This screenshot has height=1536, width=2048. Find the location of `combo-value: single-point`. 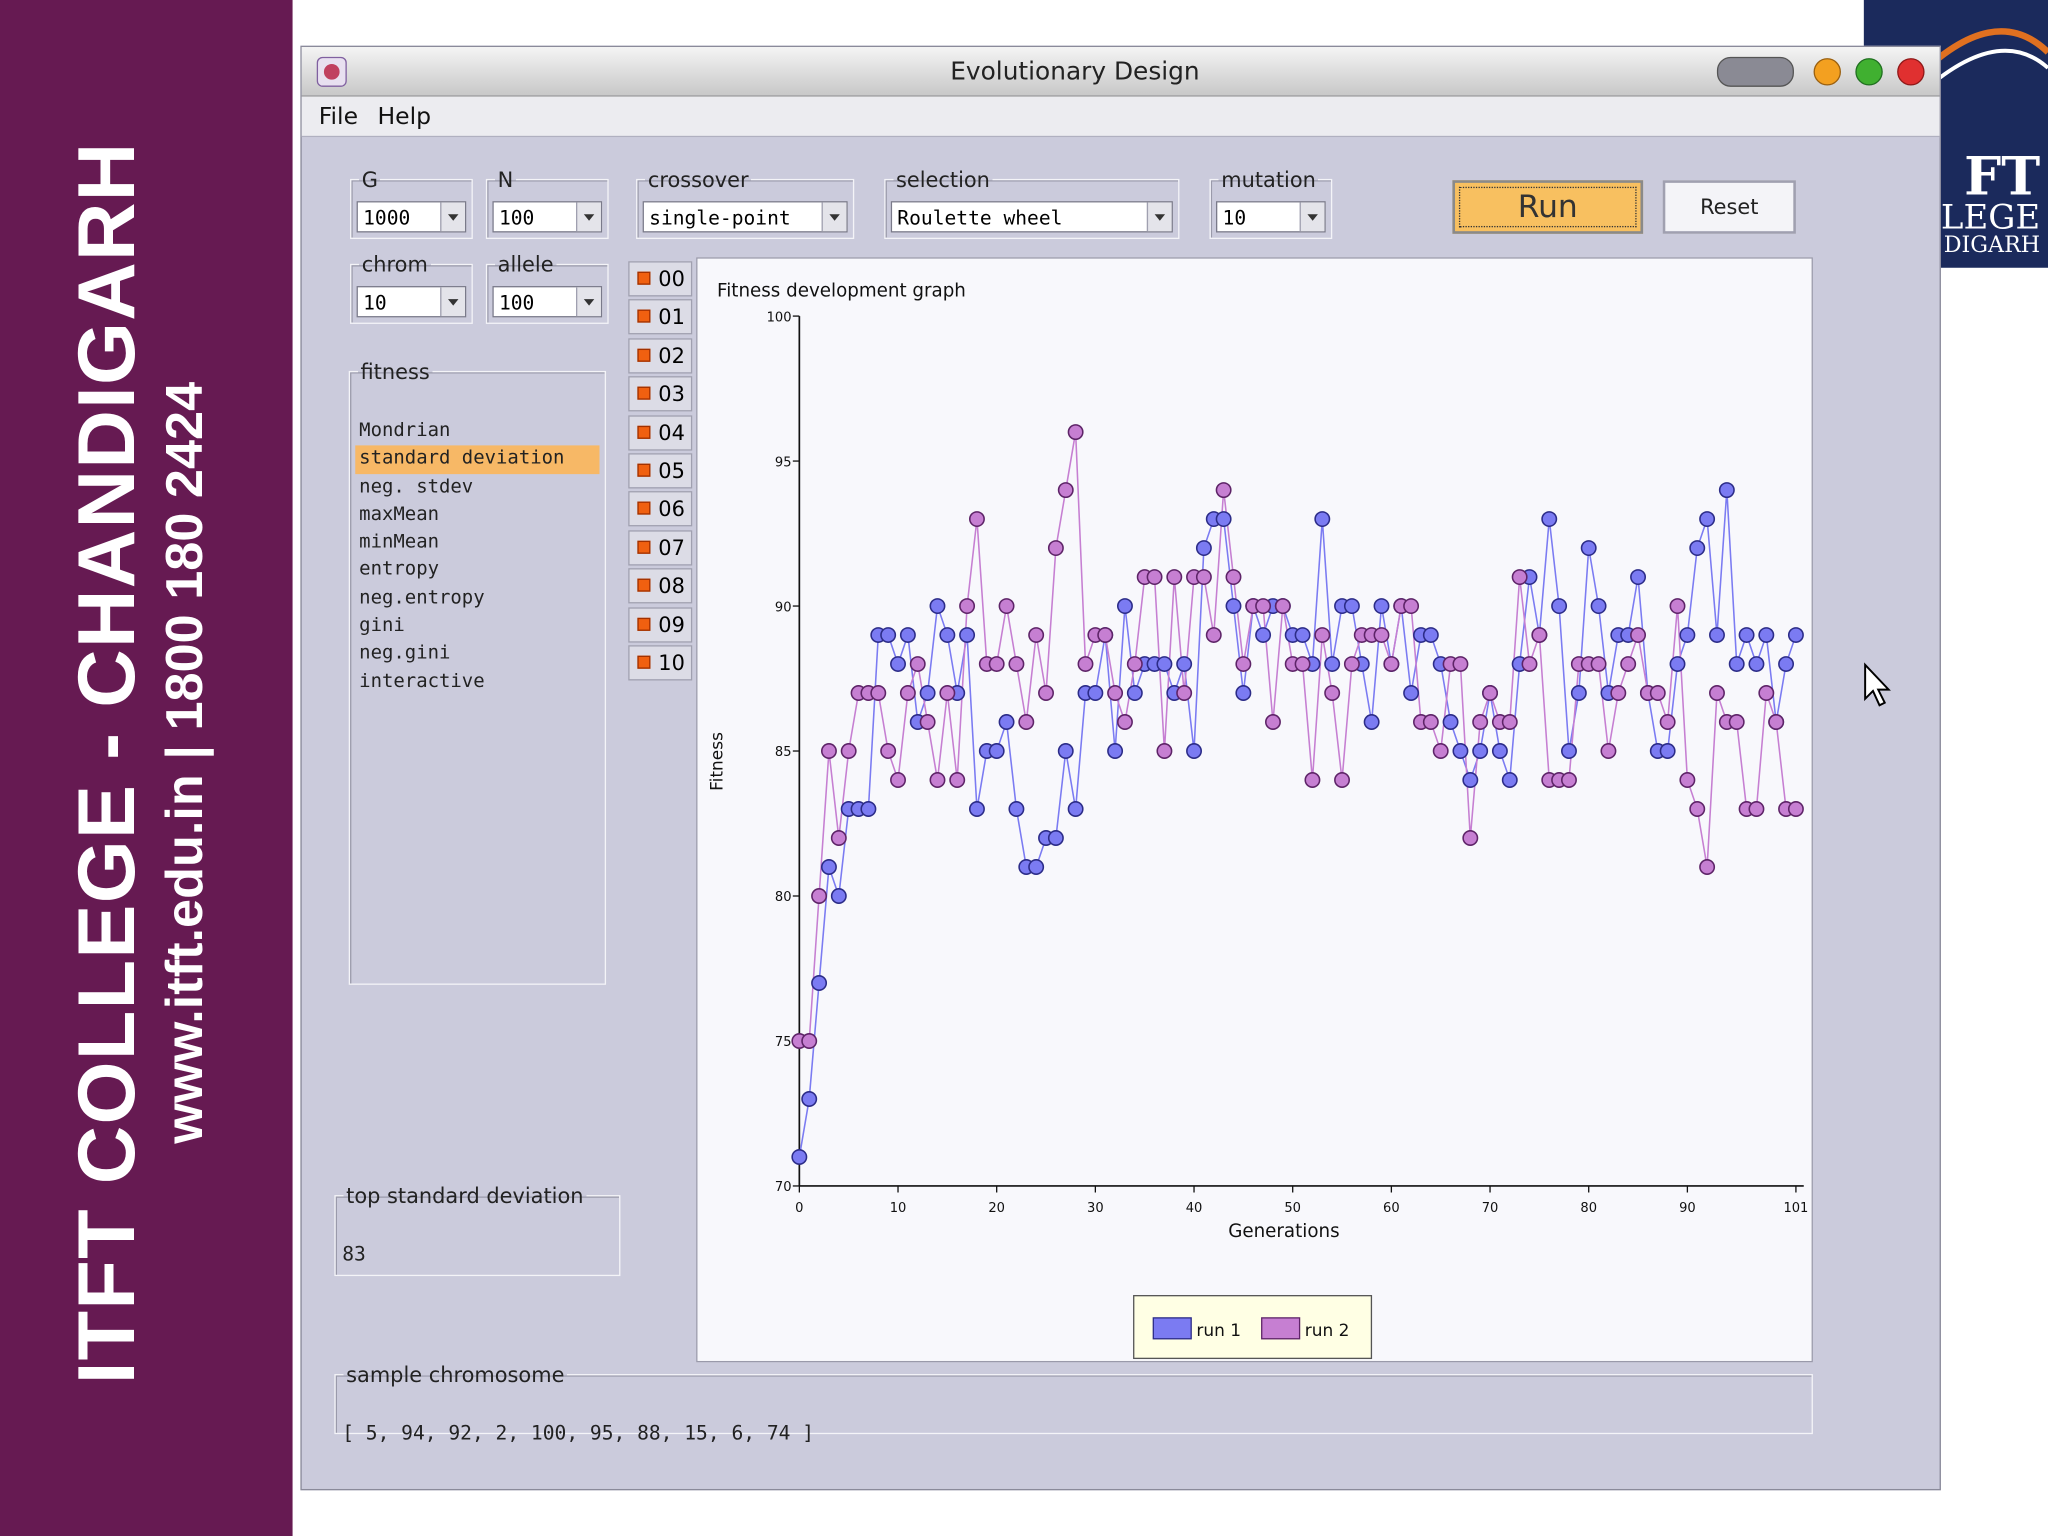

combo-value: single-point is located at coordinates (720, 218).